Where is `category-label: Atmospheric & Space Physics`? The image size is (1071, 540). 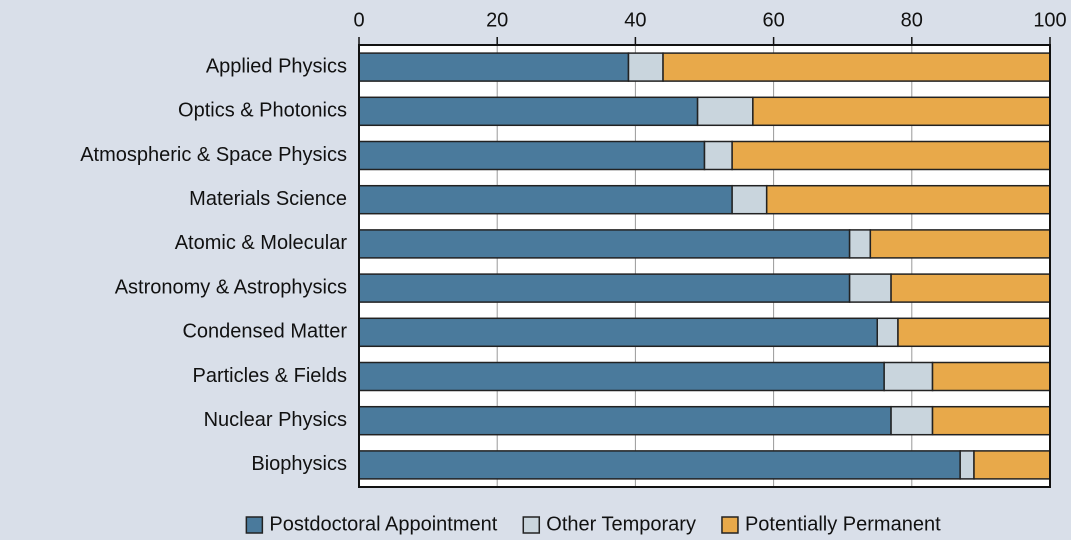
category-label: Atmospheric & Space Physics is located at coordinates (213, 155).